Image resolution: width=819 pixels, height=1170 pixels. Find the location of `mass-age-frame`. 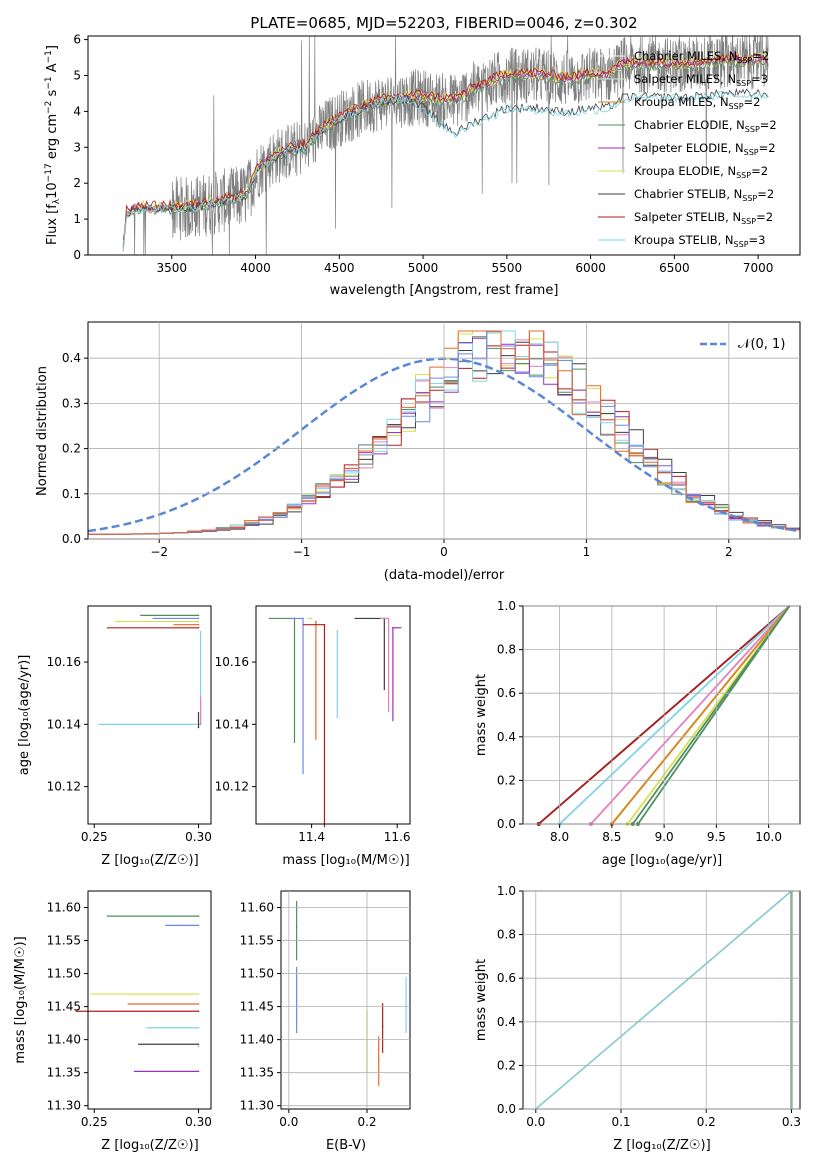

mass-age-frame is located at coordinates (333, 715).